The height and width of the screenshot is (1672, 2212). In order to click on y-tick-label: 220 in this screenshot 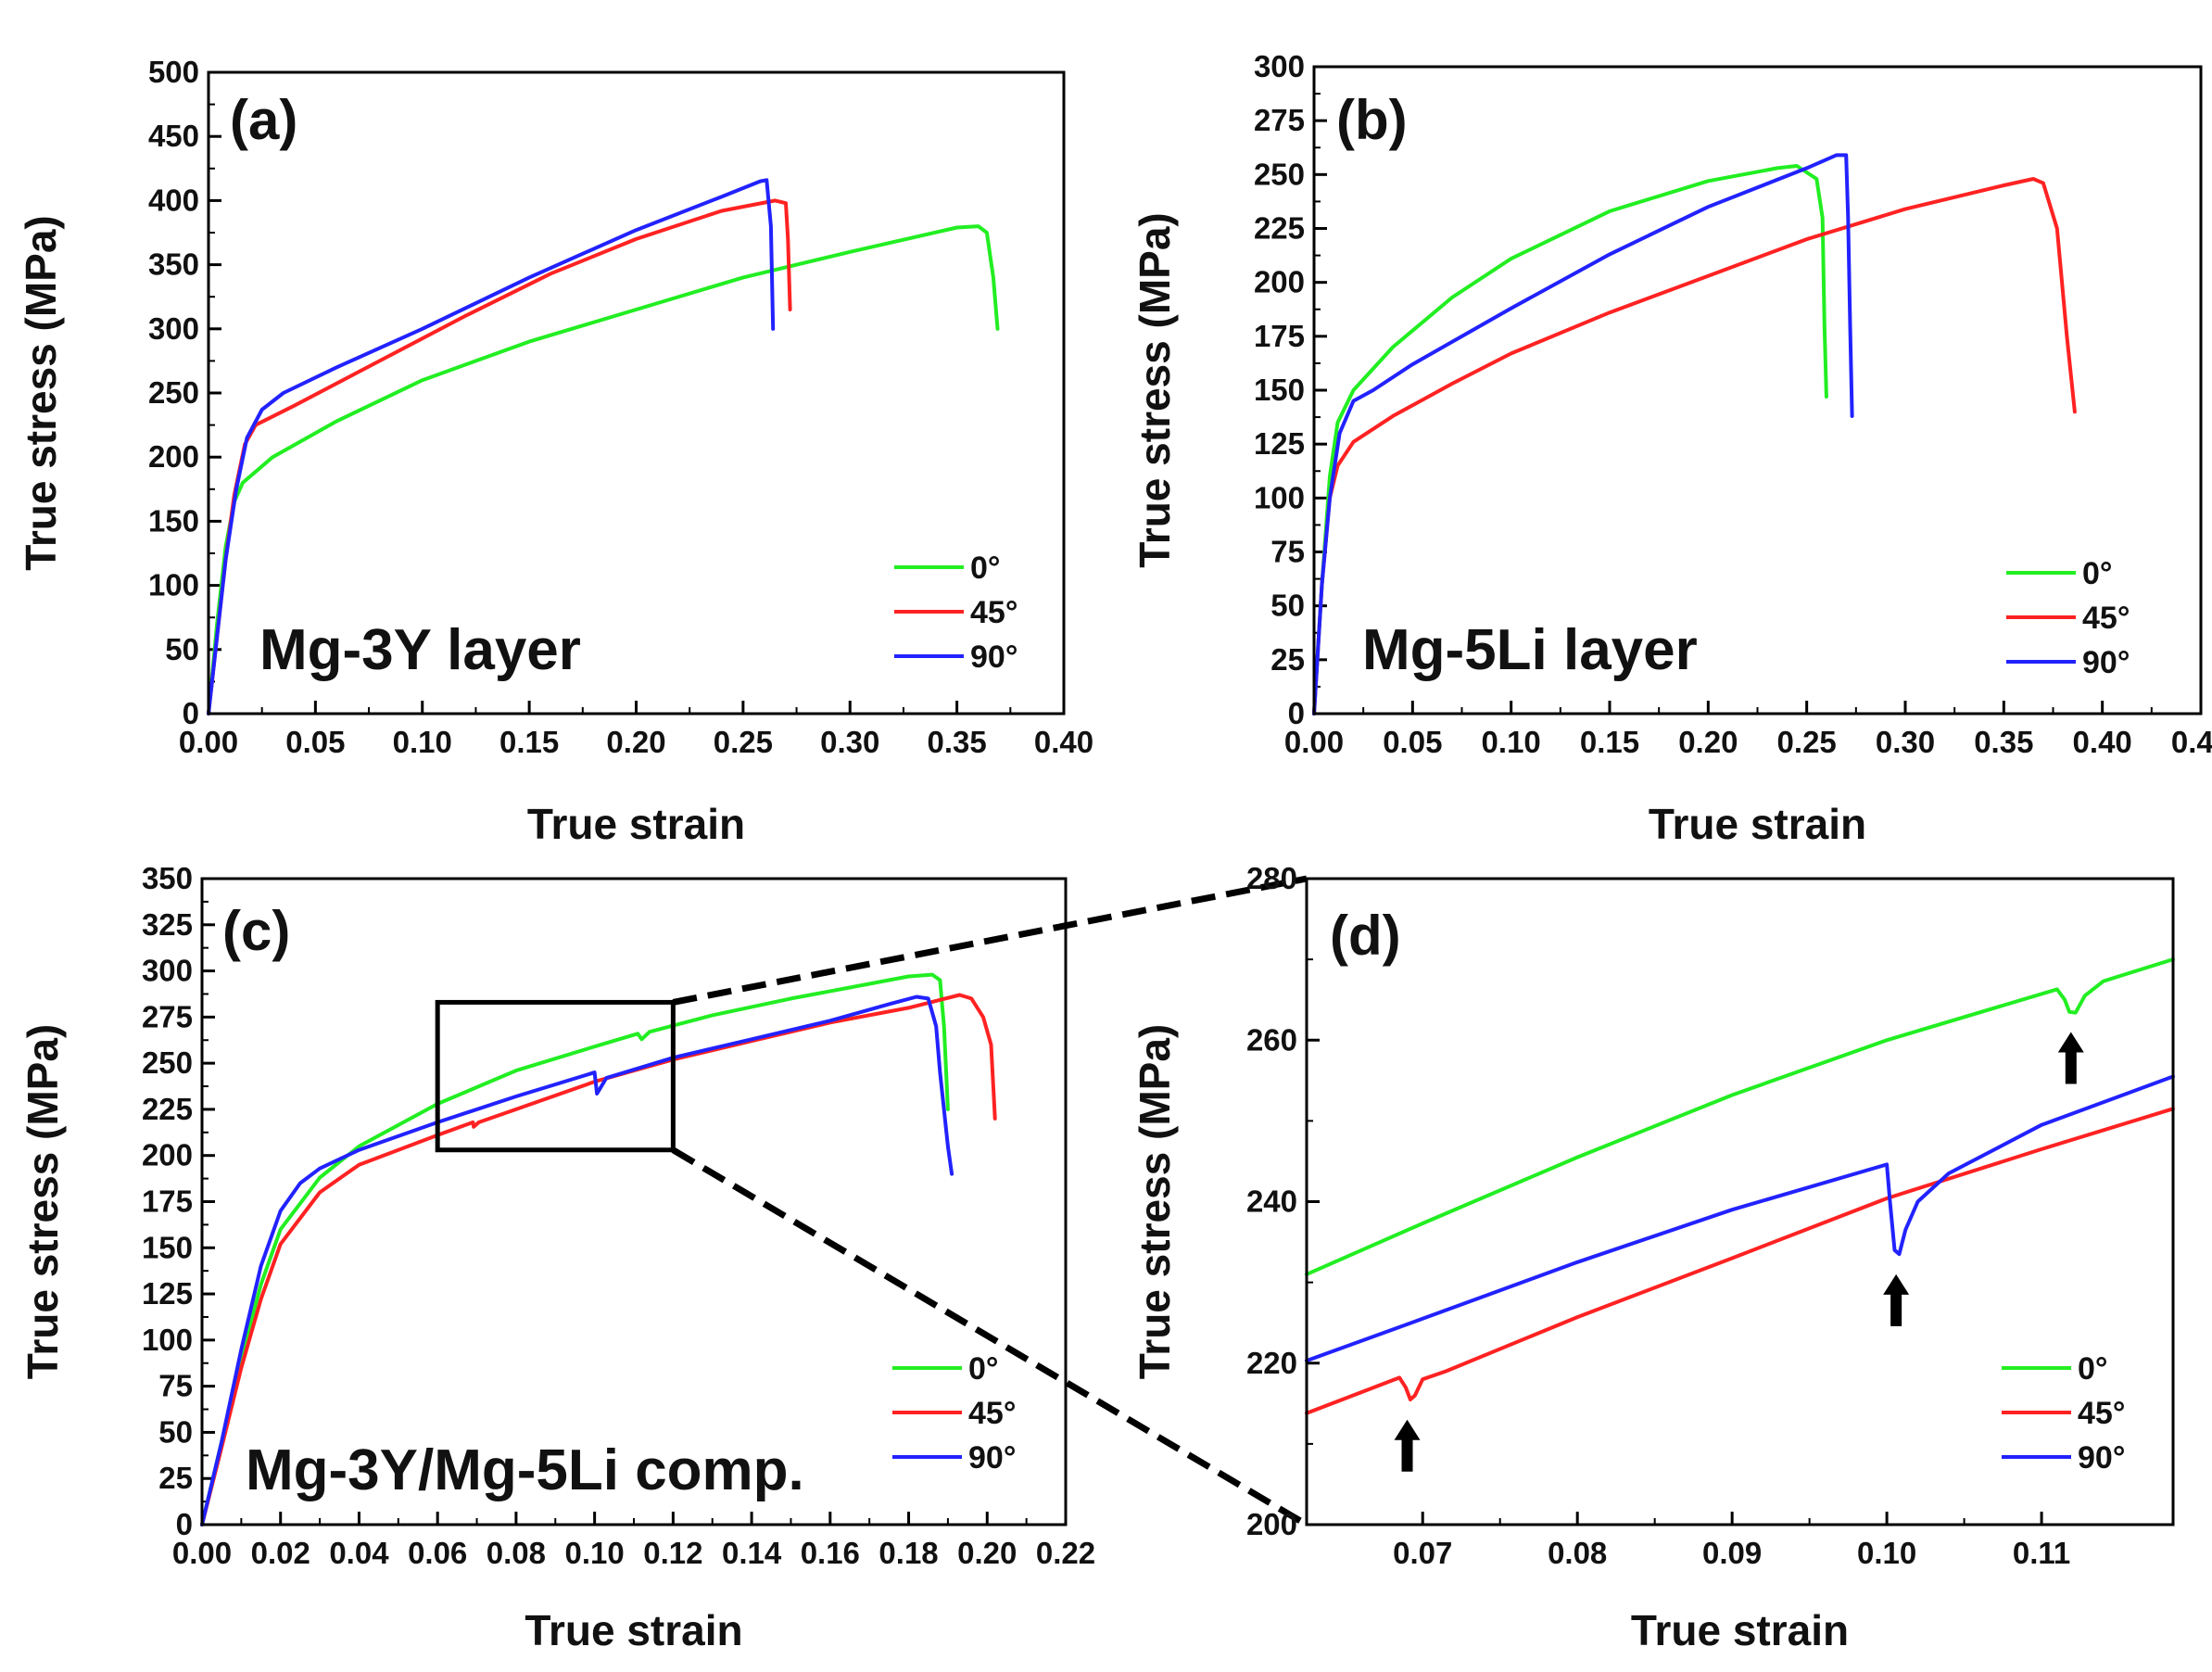, I will do `click(1271, 1363)`.